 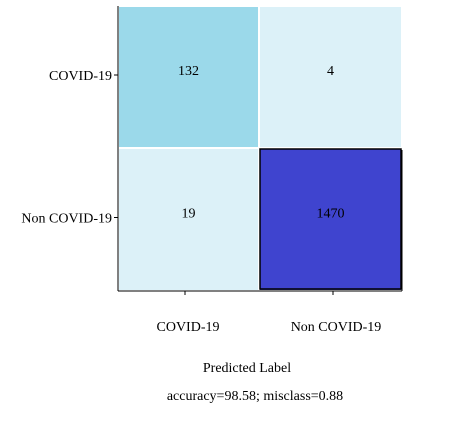 What do you see at coordinates (247, 368) in the screenshot?
I see `x-axis-label: Predicted Label` at bounding box center [247, 368].